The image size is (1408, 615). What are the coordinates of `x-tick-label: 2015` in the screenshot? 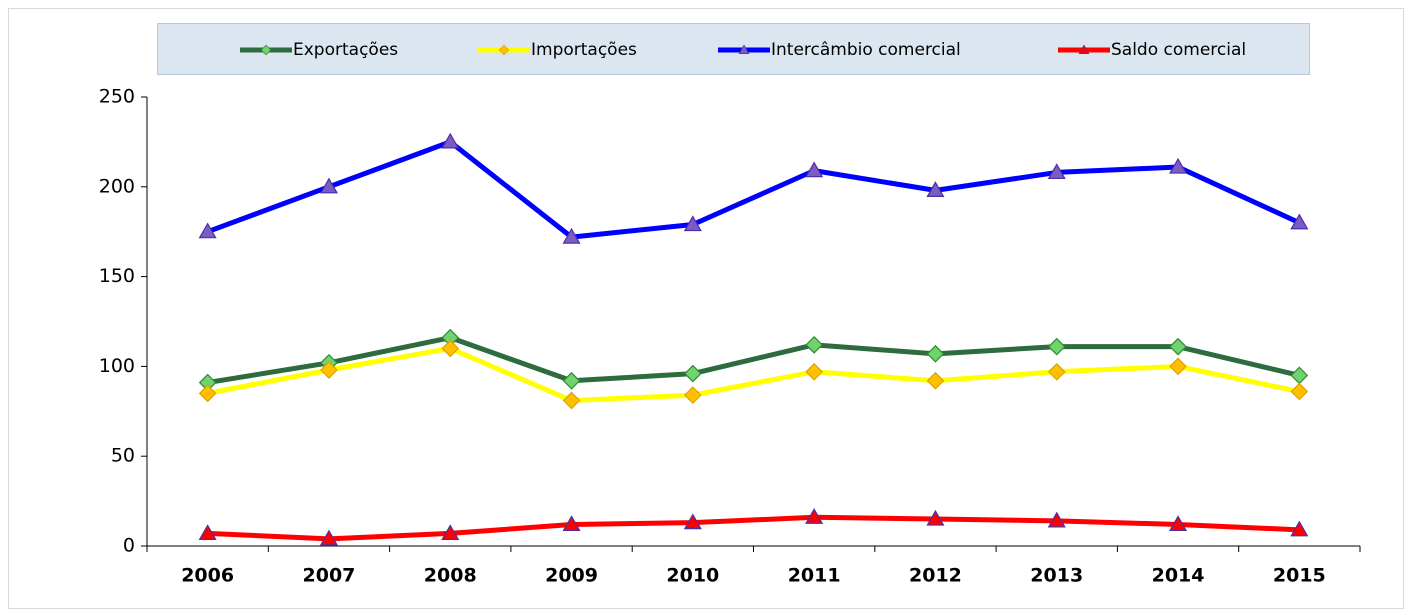 It's located at (1299, 576).